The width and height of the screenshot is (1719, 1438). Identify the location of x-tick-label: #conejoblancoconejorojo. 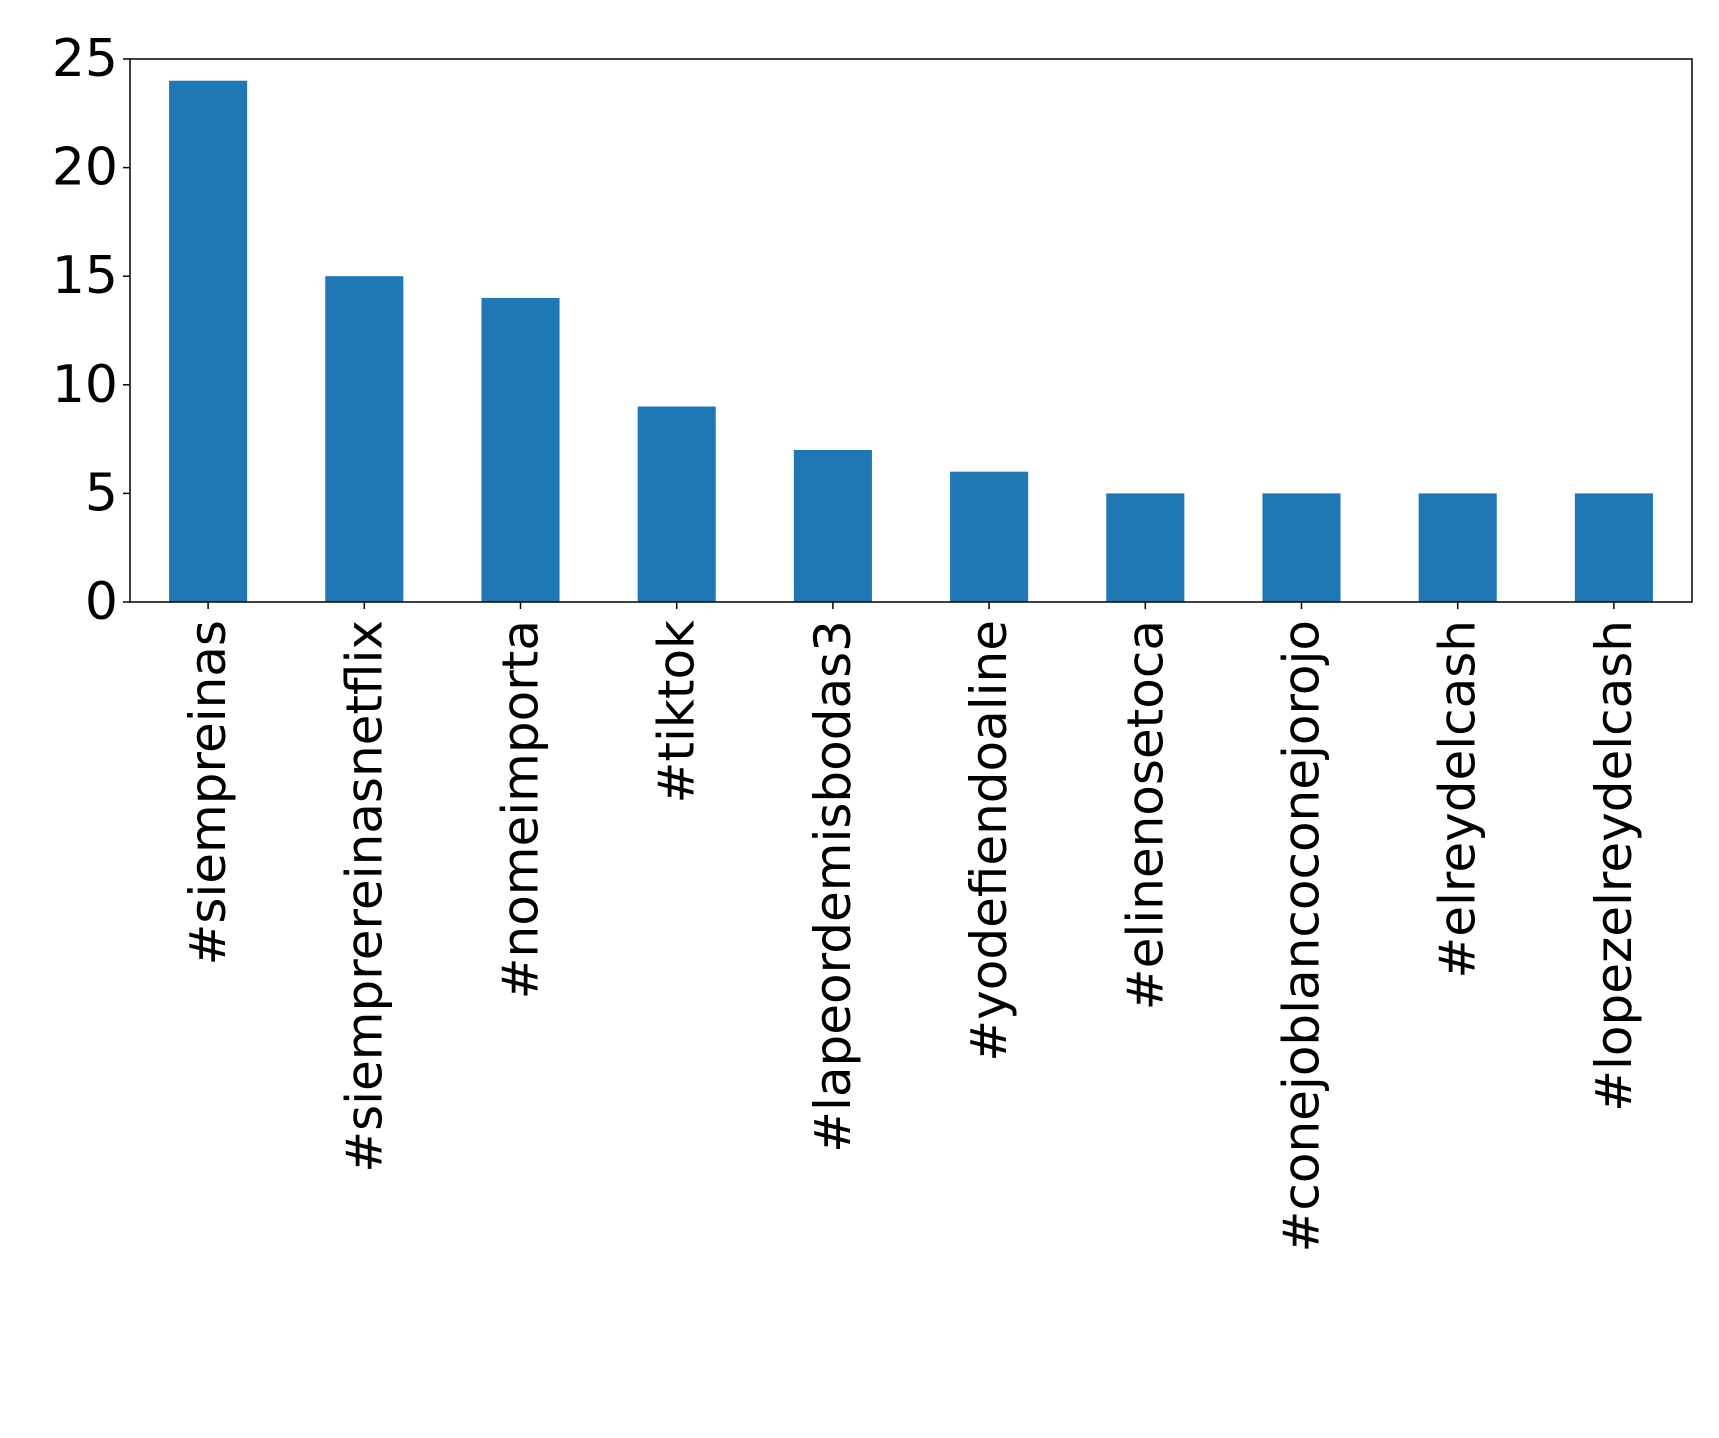
(1302, 936).